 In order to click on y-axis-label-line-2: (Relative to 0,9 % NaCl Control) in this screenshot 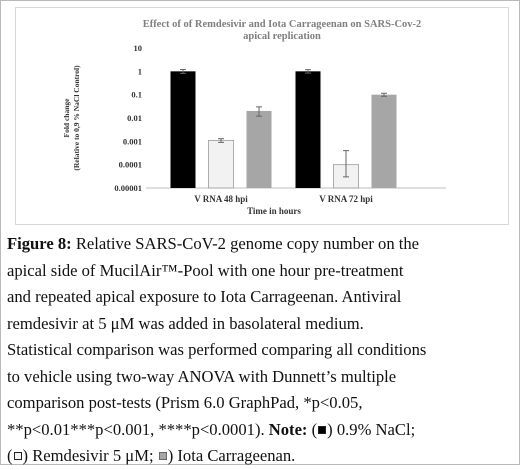, I will do `click(76, 118)`.